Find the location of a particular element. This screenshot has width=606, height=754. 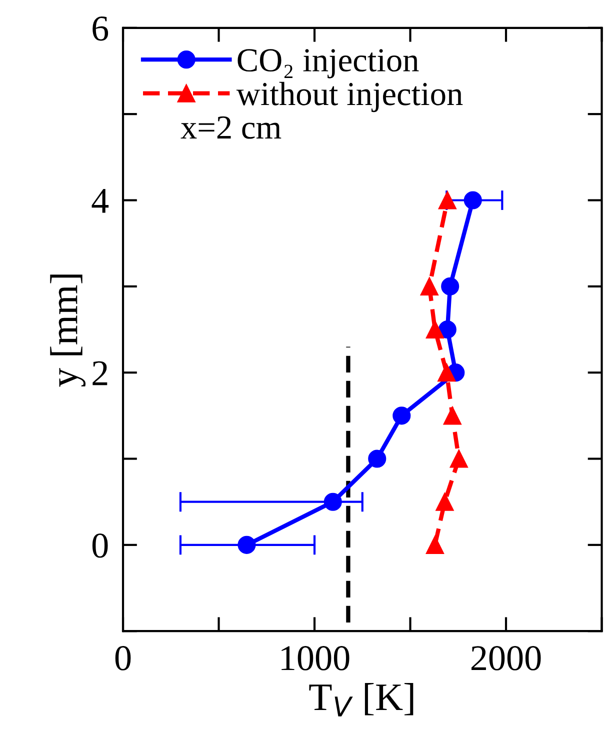

x-tick-label: 2000 is located at coordinates (506, 658).